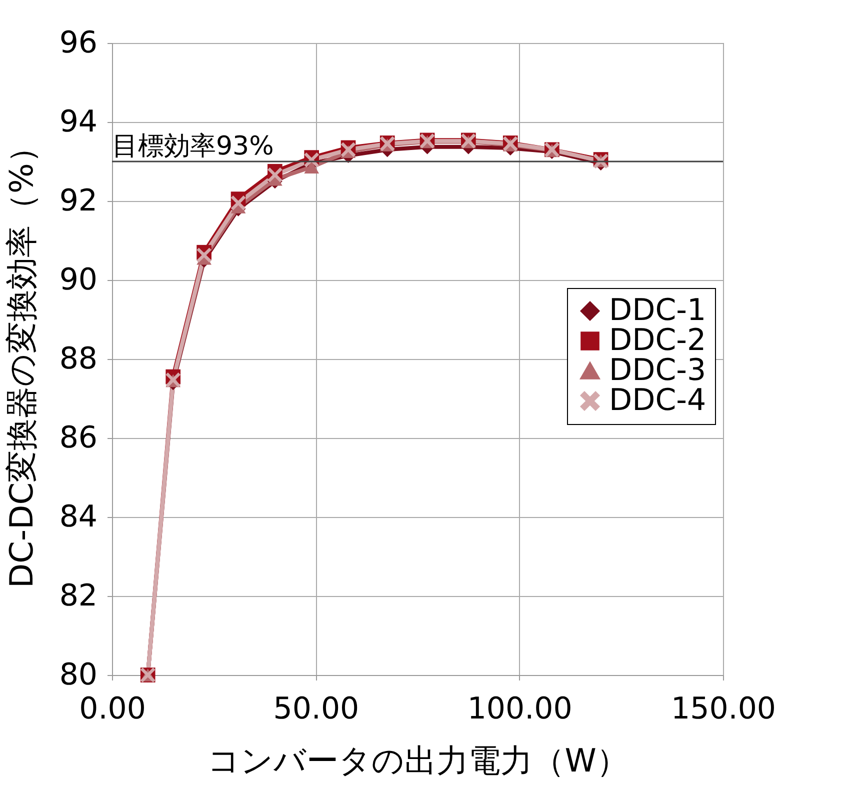 The height and width of the screenshot is (812, 867). What do you see at coordinates (418, 761) in the screenshot?
I see `x-axis-title: コンバータの出力電力（W）` at bounding box center [418, 761].